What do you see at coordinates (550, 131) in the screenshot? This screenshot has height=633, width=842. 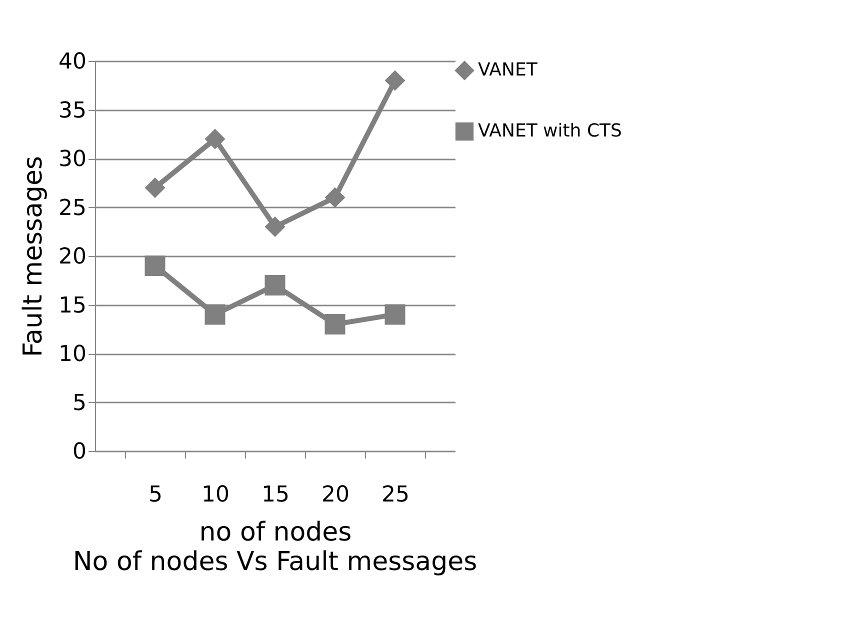 I see `legend-label: VANET with CTS` at bounding box center [550, 131].